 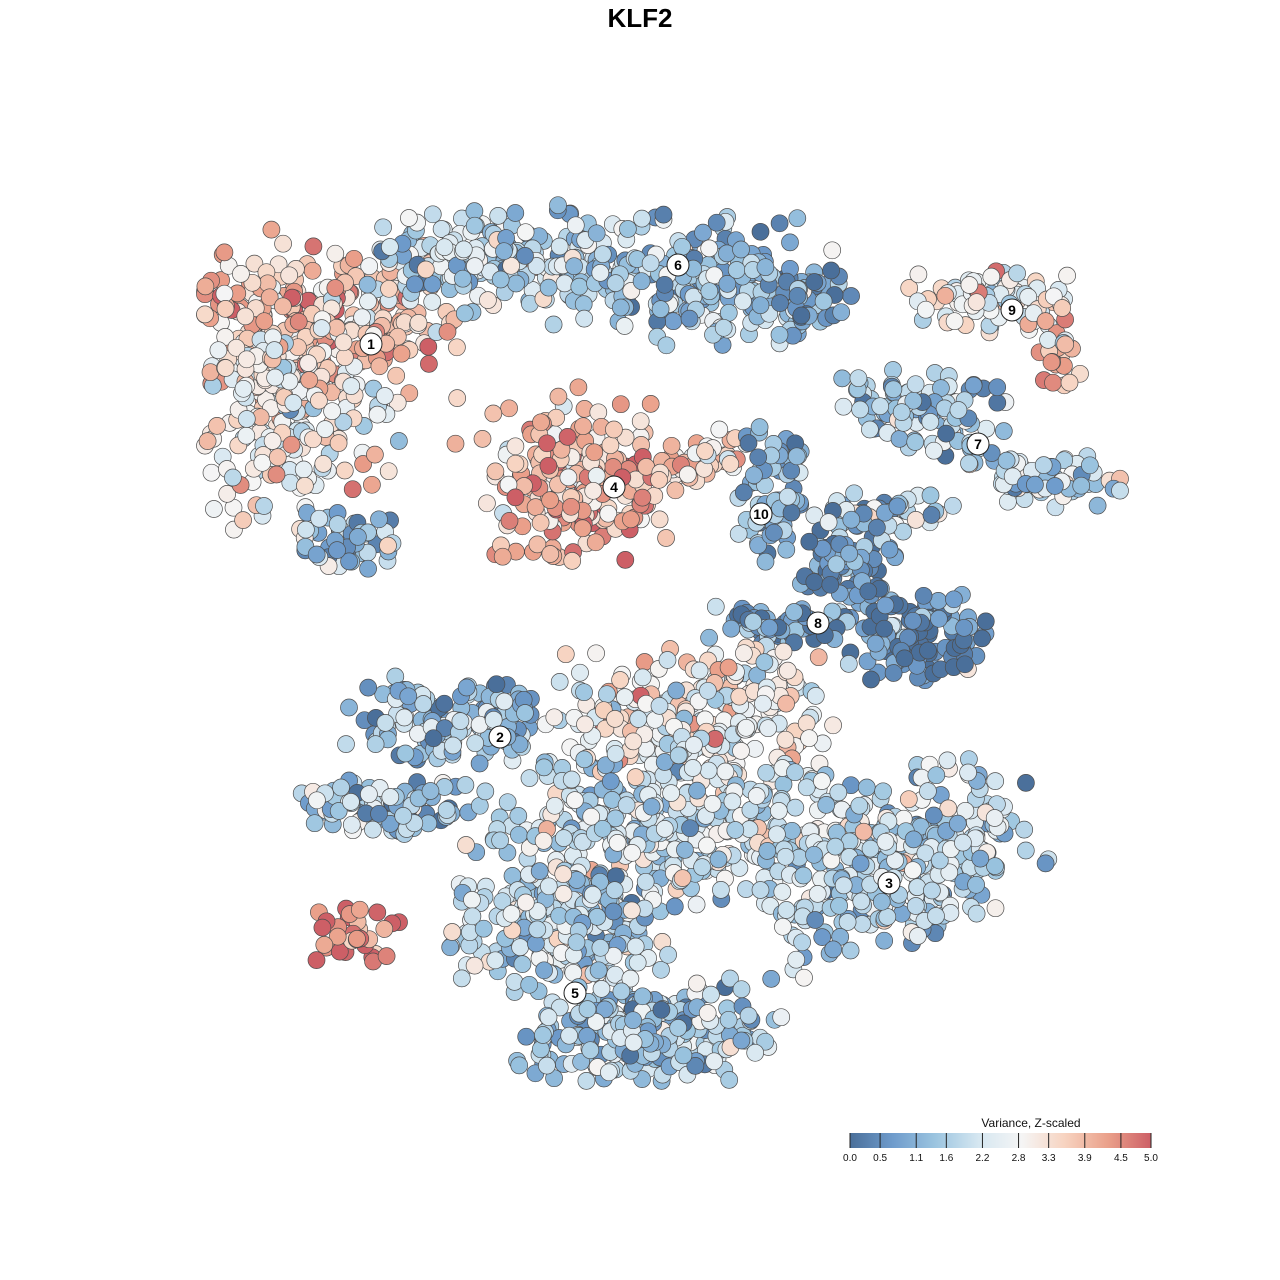 I want to click on cluster-label-7: 7, so click(x=978, y=444).